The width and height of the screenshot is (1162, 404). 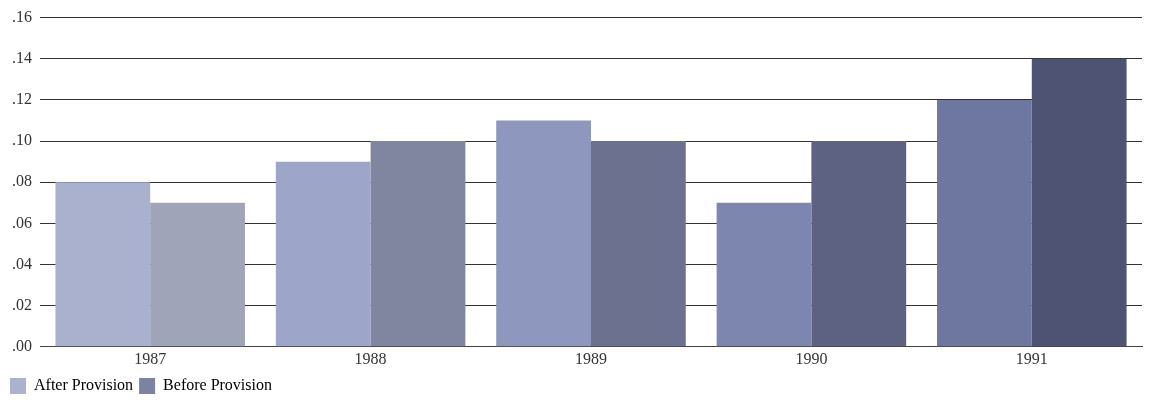 I want to click on y-tick-label: .16, so click(x=22, y=16).